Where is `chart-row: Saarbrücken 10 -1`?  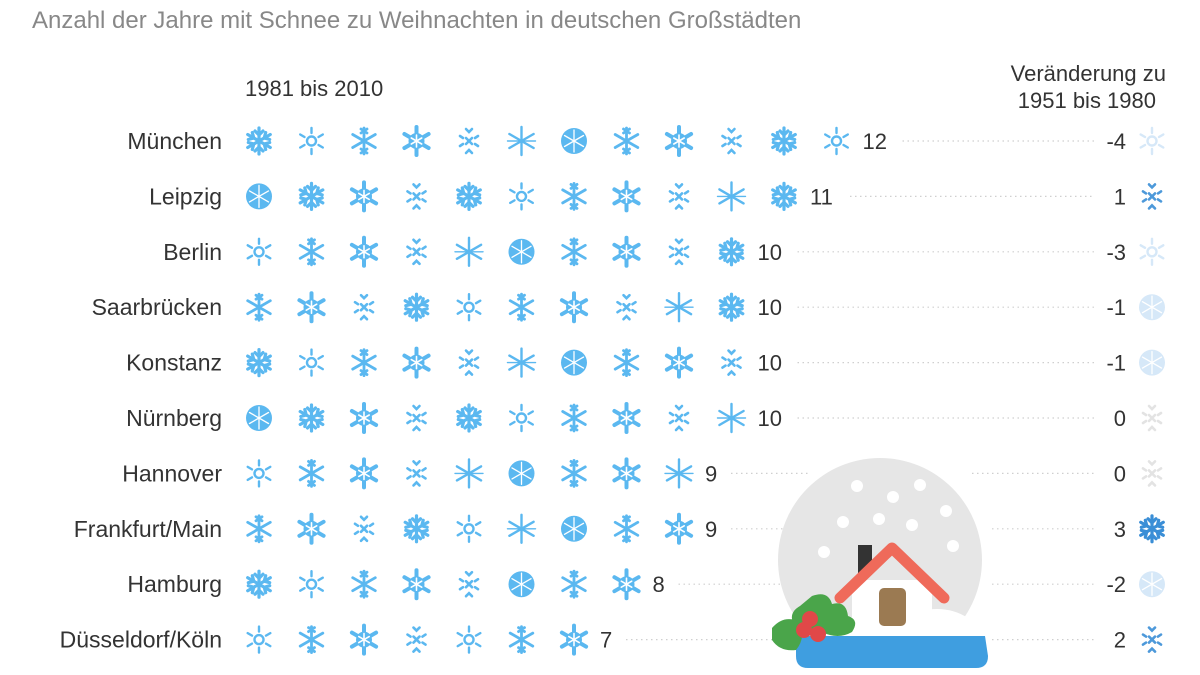 chart-row: Saarbrücken 10 -1 is located at coordinates (629, 307).